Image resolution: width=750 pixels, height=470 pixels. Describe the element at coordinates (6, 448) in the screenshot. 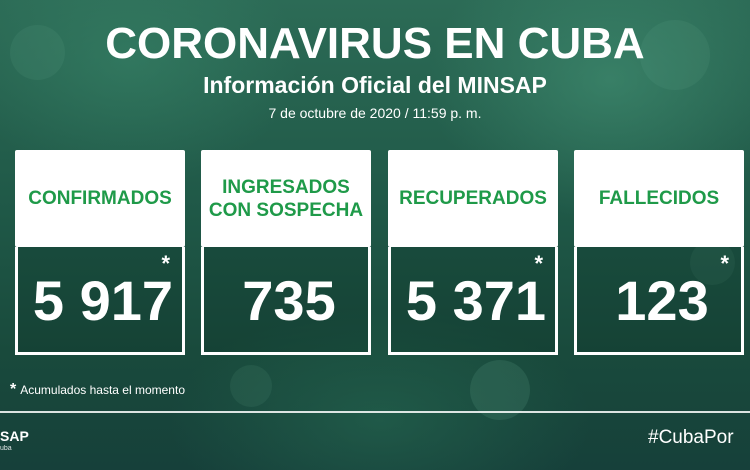

I see `brand-subtext: uba` at that location.